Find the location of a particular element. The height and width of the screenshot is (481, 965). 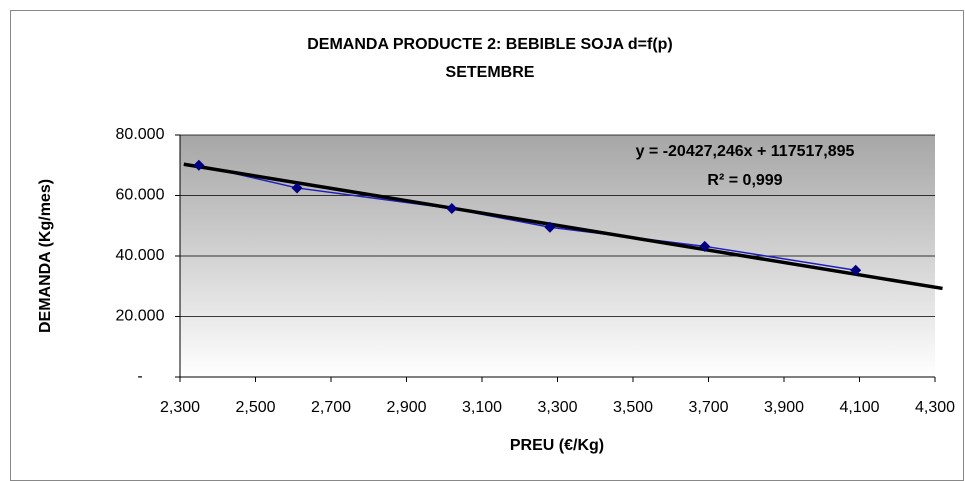

x-tick-label: 2,900 is located at coordinates (406, 407).